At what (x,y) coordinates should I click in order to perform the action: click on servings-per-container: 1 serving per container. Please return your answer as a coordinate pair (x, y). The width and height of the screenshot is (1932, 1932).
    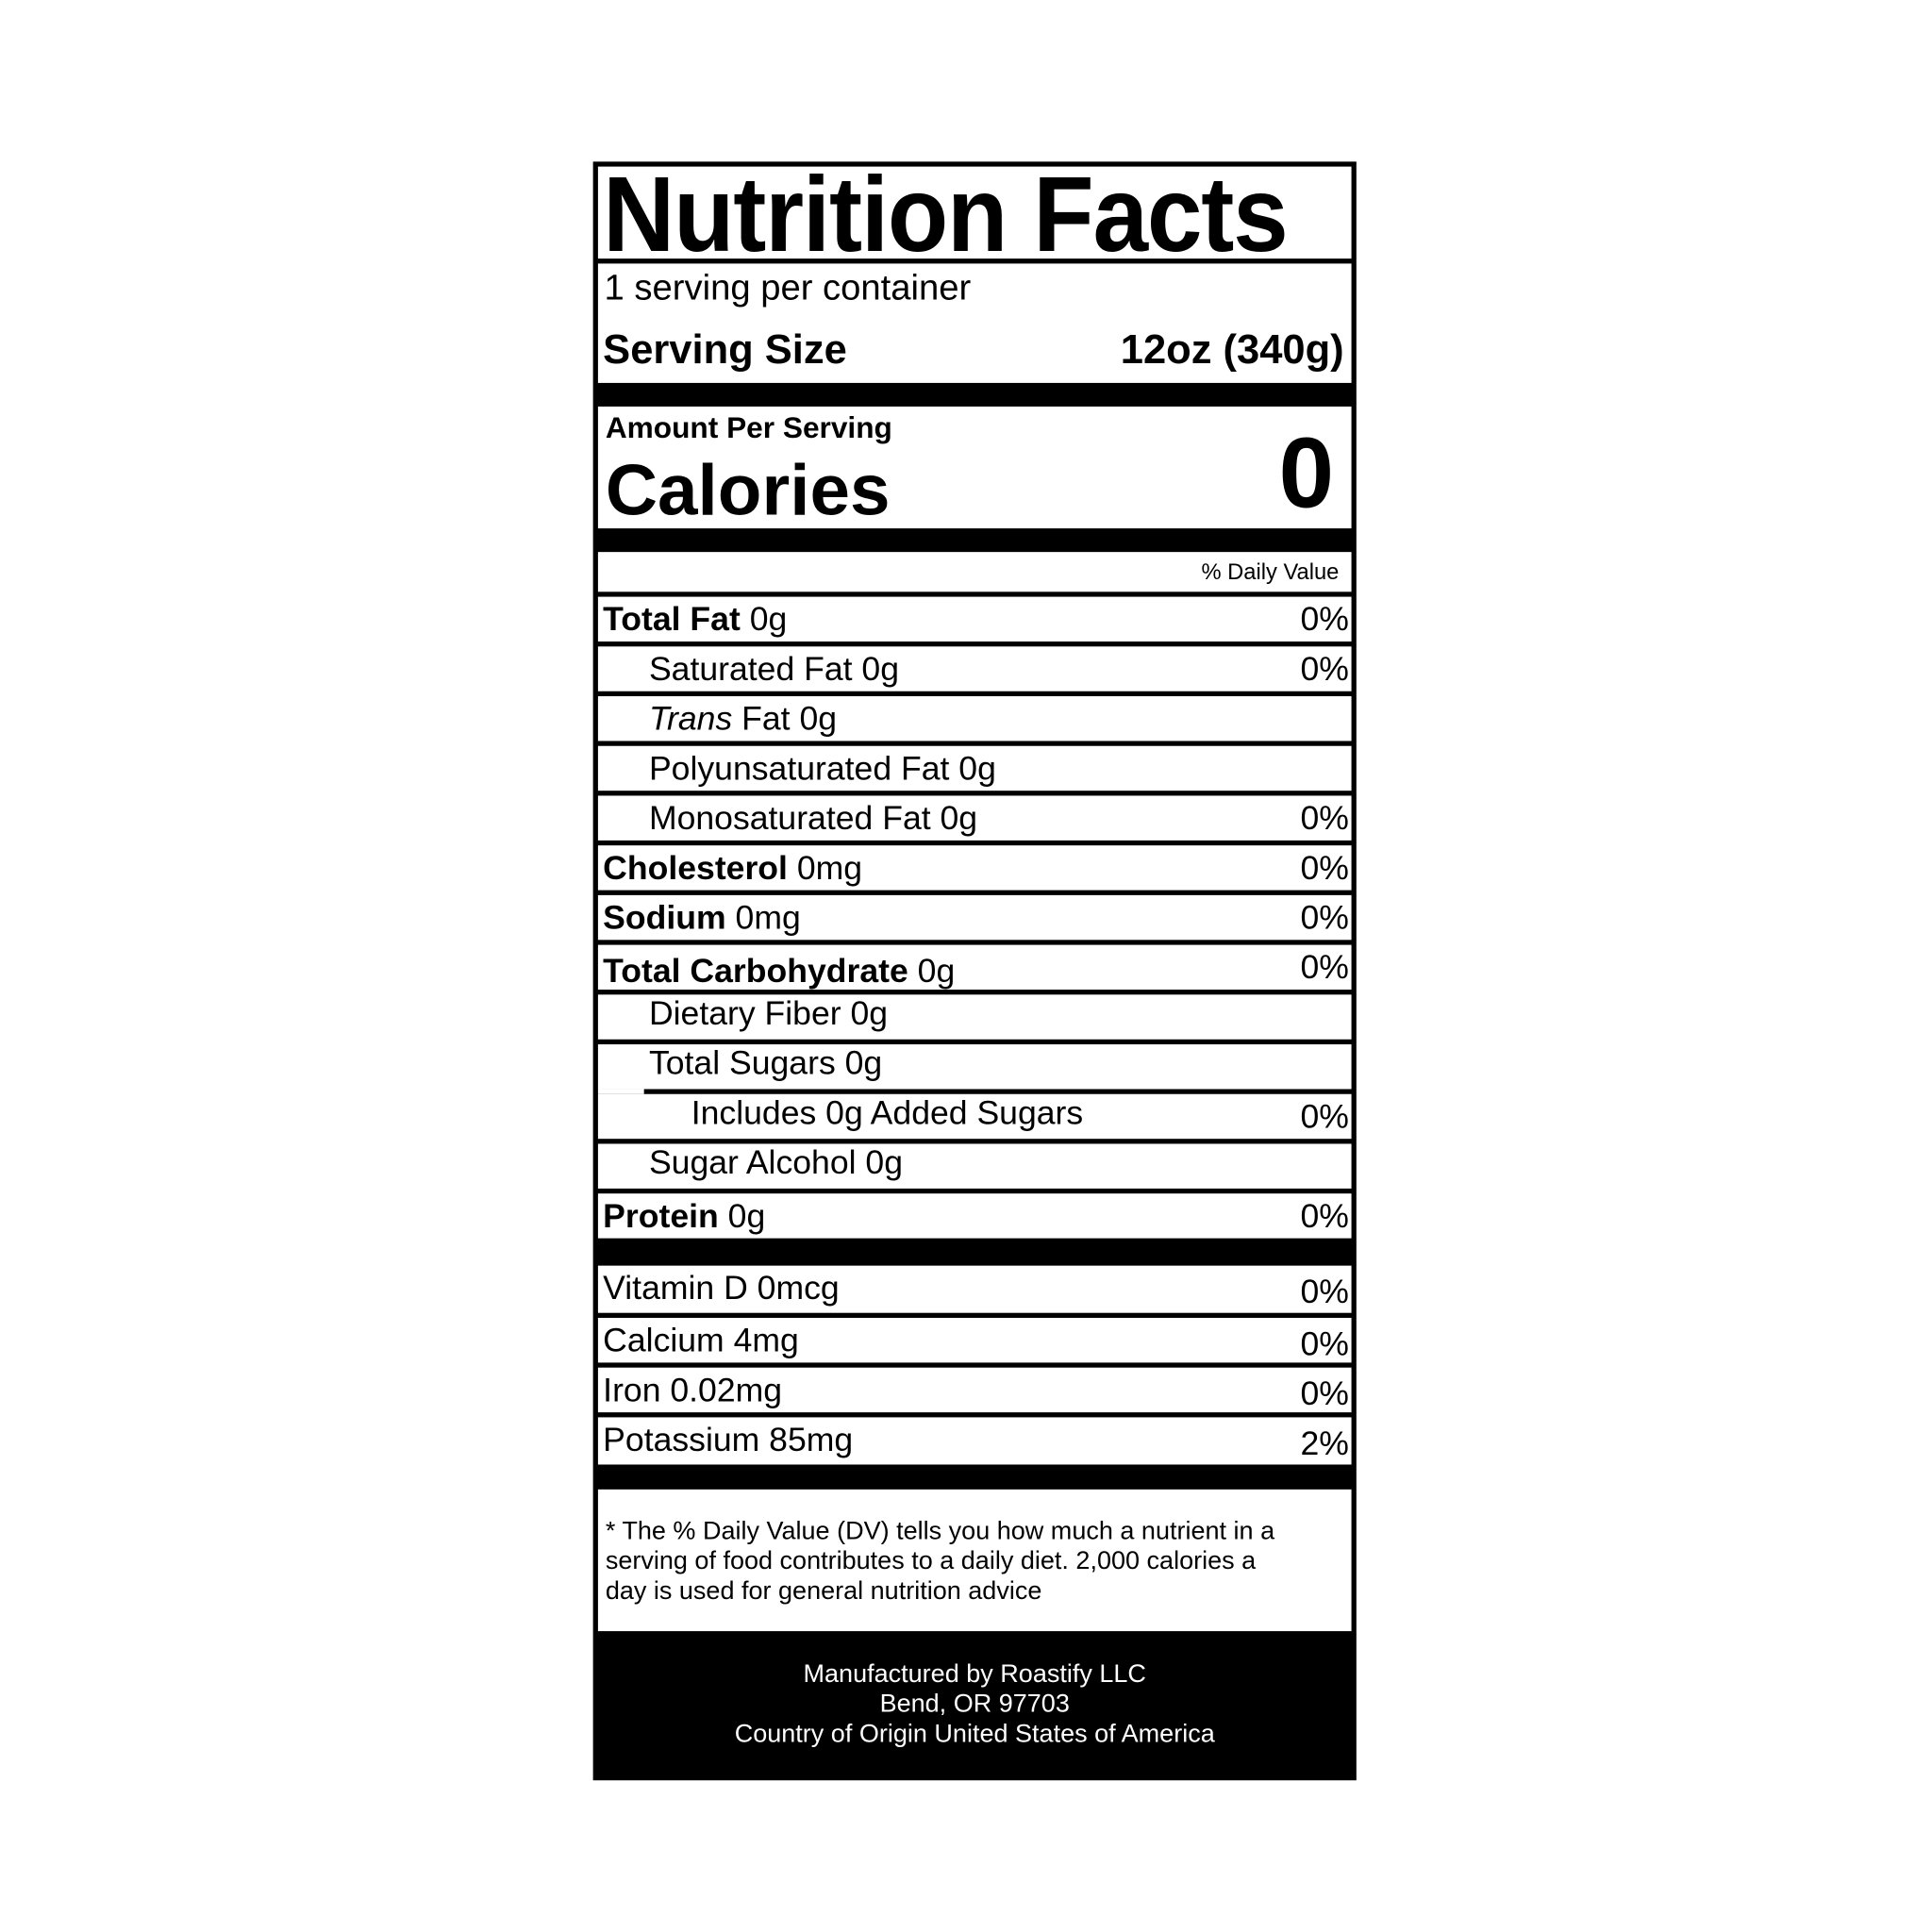
    Looking at the image, I should click on (788, 288).